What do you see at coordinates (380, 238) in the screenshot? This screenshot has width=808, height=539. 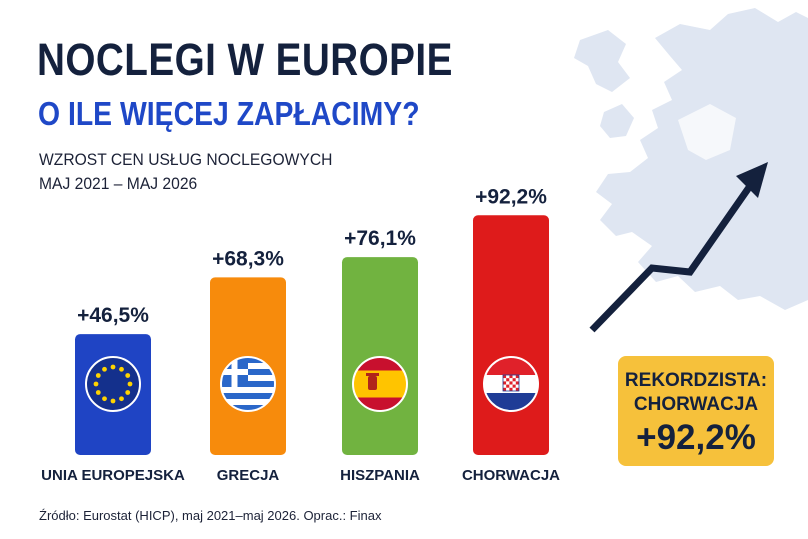 I see `value-label: +76,1%` at bounding box center [380, 238].